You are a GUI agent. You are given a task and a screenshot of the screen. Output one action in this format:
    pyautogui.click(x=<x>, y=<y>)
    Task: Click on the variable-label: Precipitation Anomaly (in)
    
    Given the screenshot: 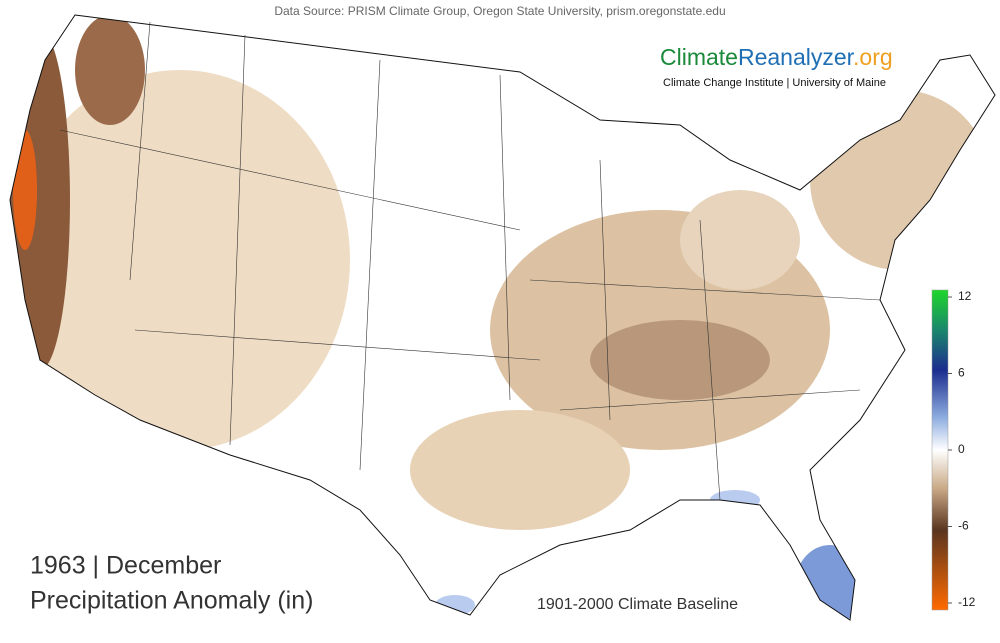 What is the action you would take?
    pyautogui.click(x=171, y=601)
    